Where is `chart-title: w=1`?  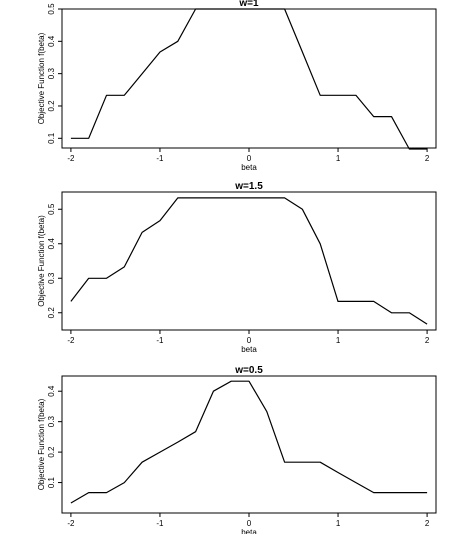 chart-title: w=1 is located at coordinates (248, 4).